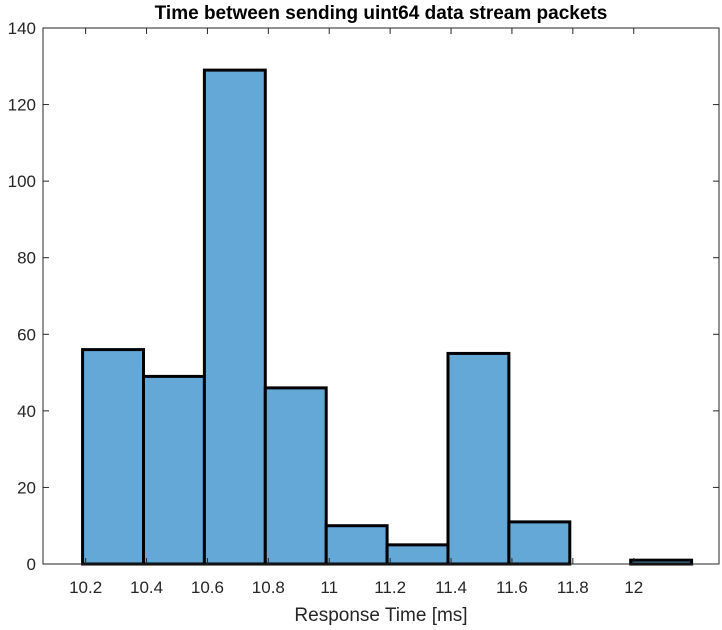 The height and width of the screenshot is (630, 722). Describe the element at coordinates (380, 615) in the screenshot. I see `x-axis-label: Response Time [ms]` at that location.